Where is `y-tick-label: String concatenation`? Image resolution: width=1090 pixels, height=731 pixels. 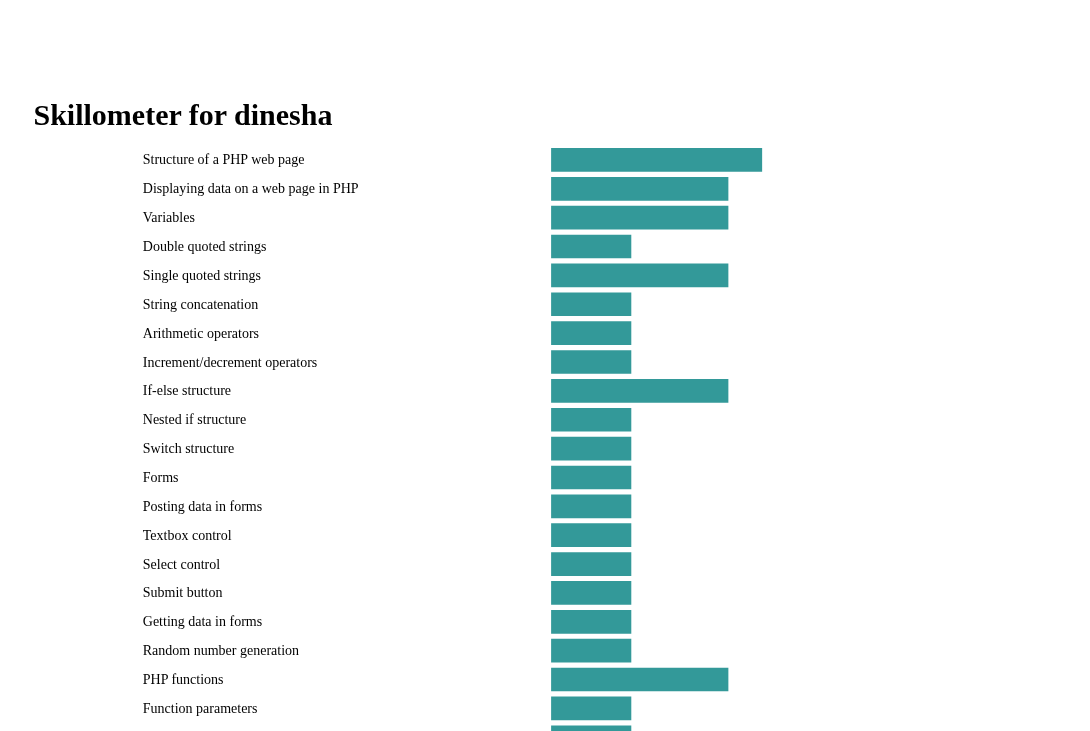
y-tick-label: String concatenation is located at coordinates (200, 304).